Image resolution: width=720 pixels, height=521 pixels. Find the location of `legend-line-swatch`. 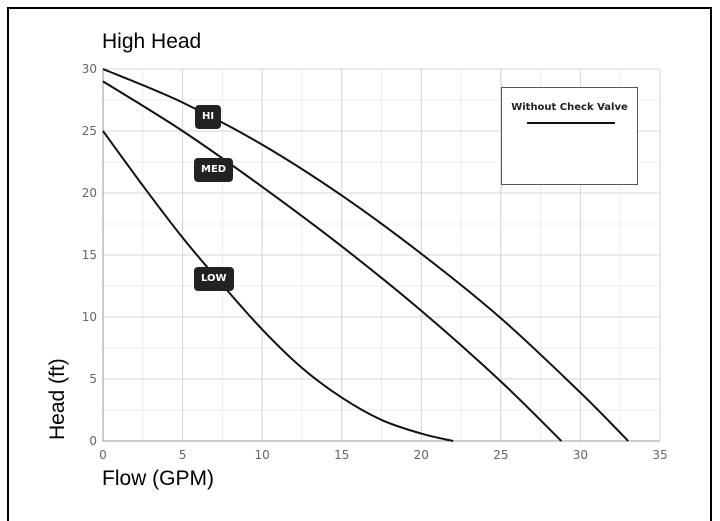

legend-line-swatch is located at coordinates (571, 123).